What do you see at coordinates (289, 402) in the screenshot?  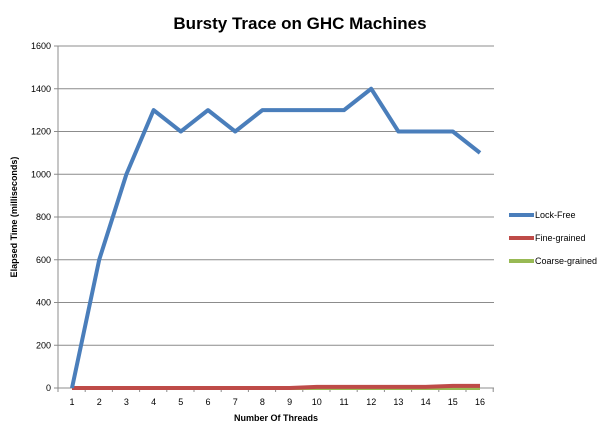 I see `x-tick-label: 9` at bounding box center [289, 402].